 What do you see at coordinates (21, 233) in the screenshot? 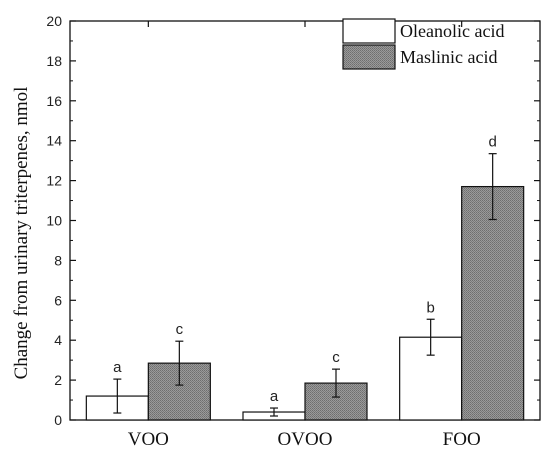
I see `y-axis-title: Change from urinary triterpenes, nmol` at bounding box center [21, 233].